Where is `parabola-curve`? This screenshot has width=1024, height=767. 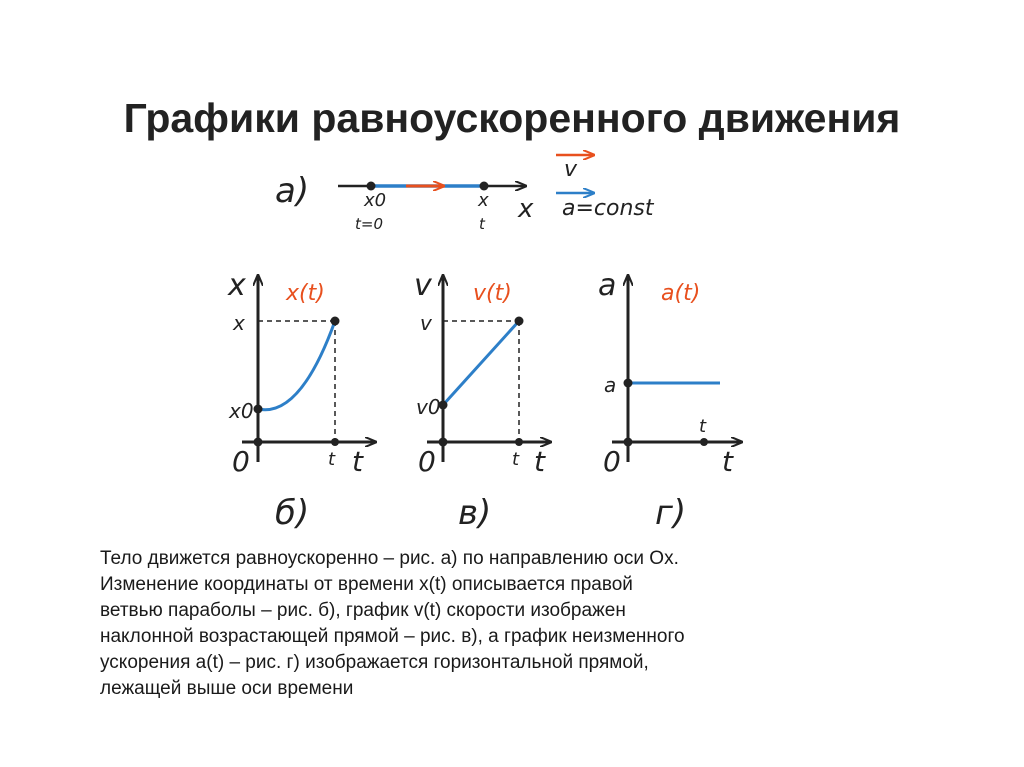
parabola-curve is located at coordinates (297, 366).